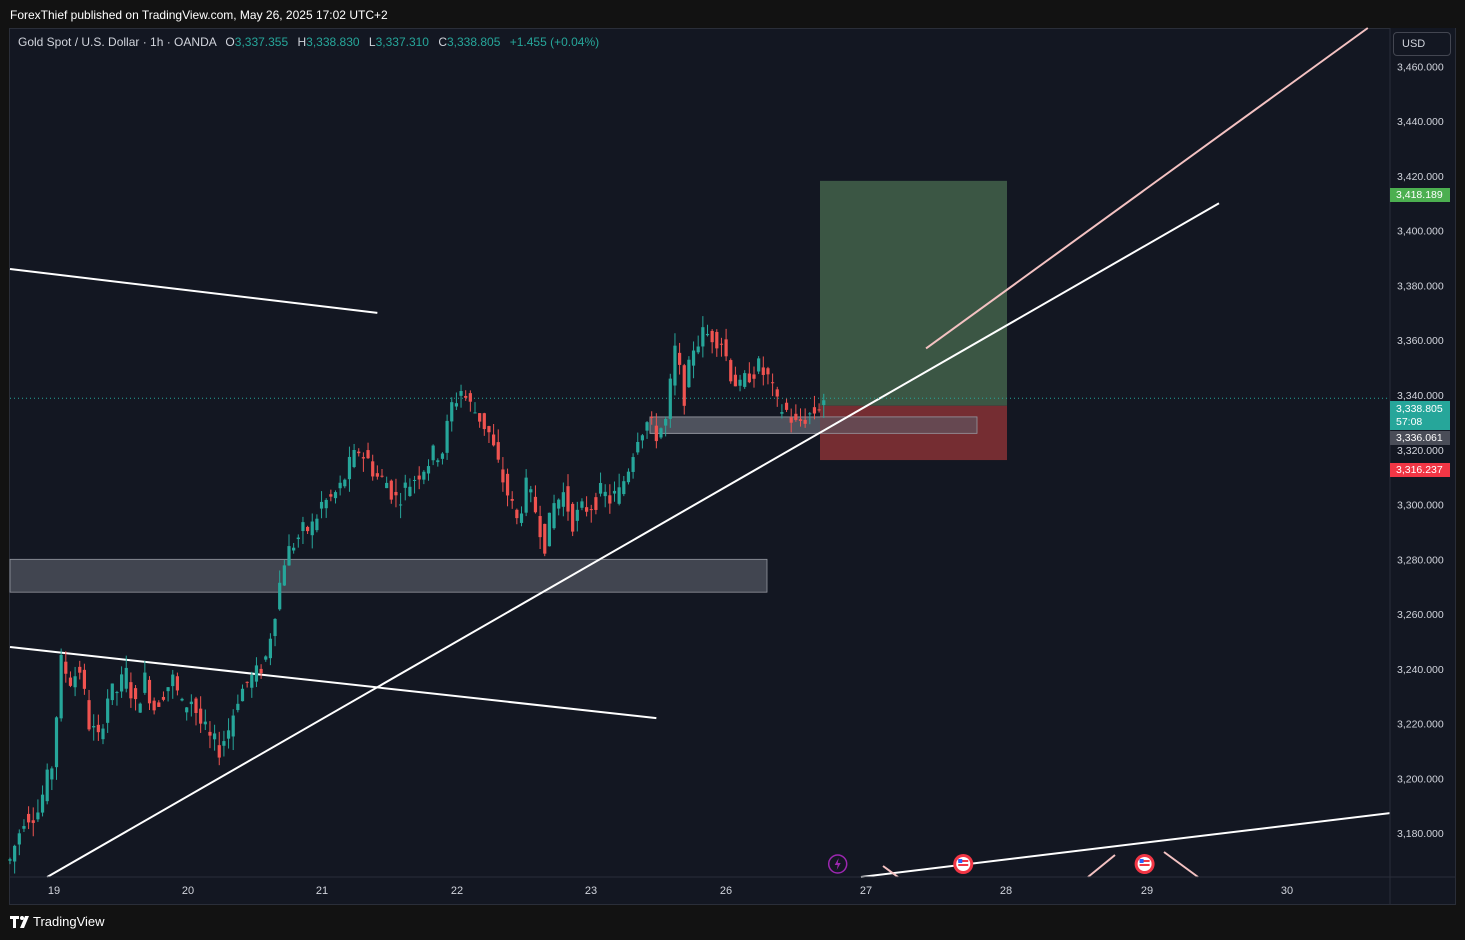 This screenshot has height=940, width=1465. What do you see at coordinates (1420, 470) in the screenshot?
I see `stop-price-tag: 3,316.237` at bounding box center [1420, 470].